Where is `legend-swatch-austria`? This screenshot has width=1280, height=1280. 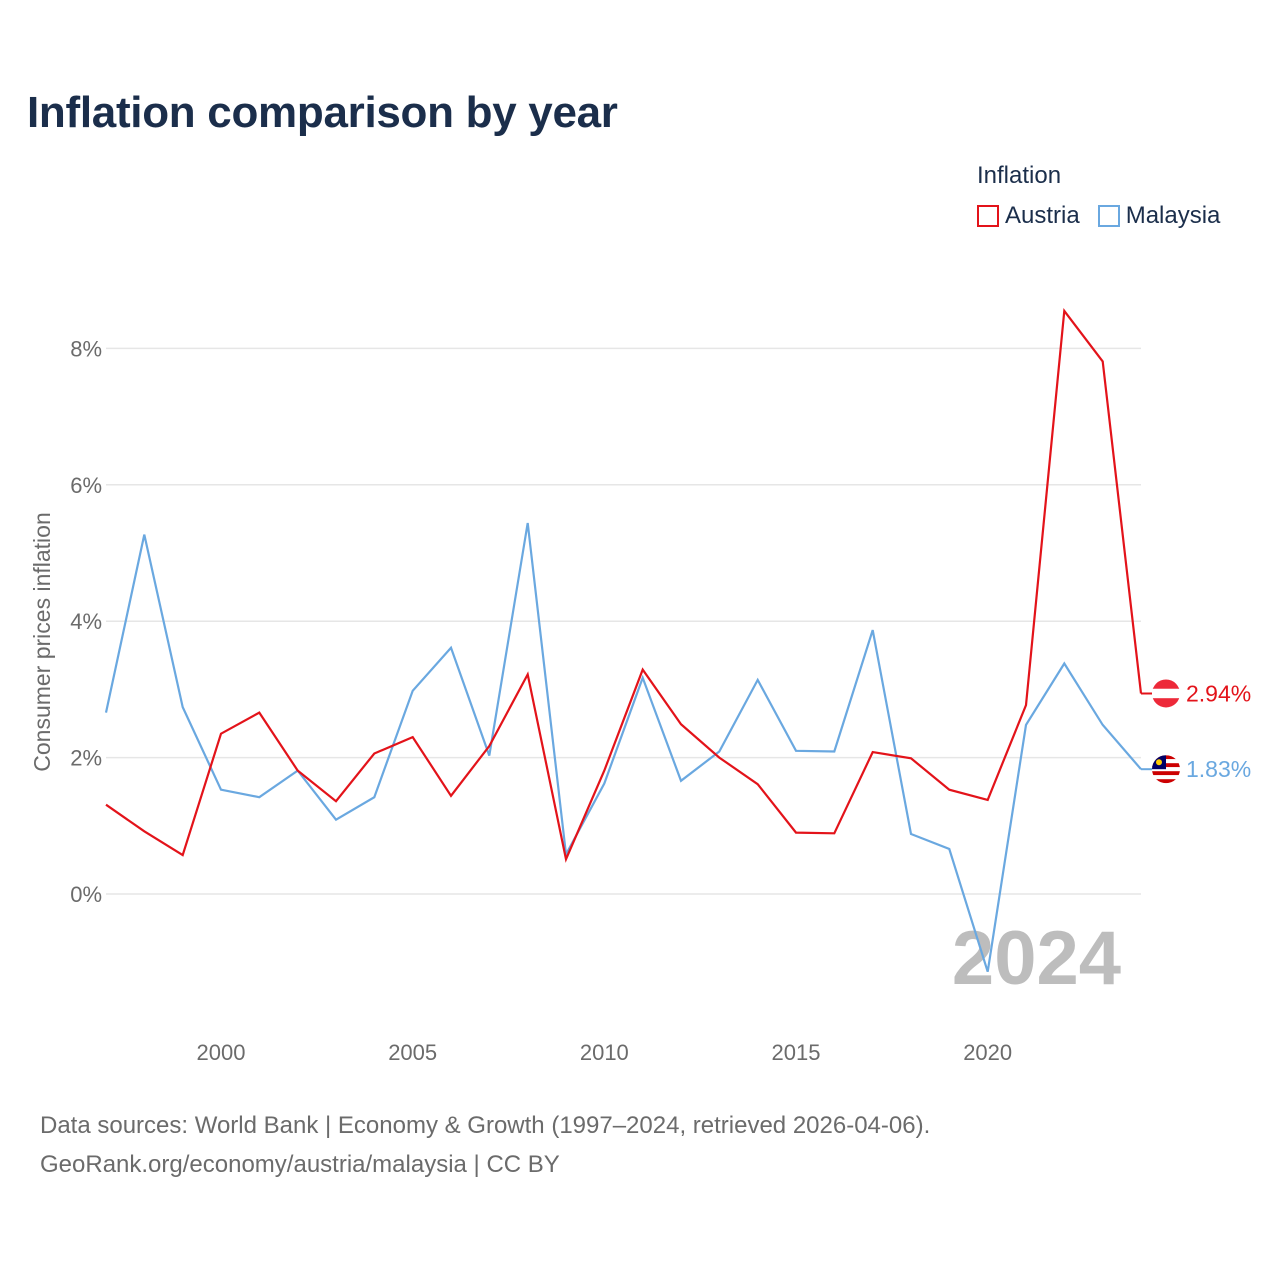 legend-swatch-austria is located at coordinates (988, 216).